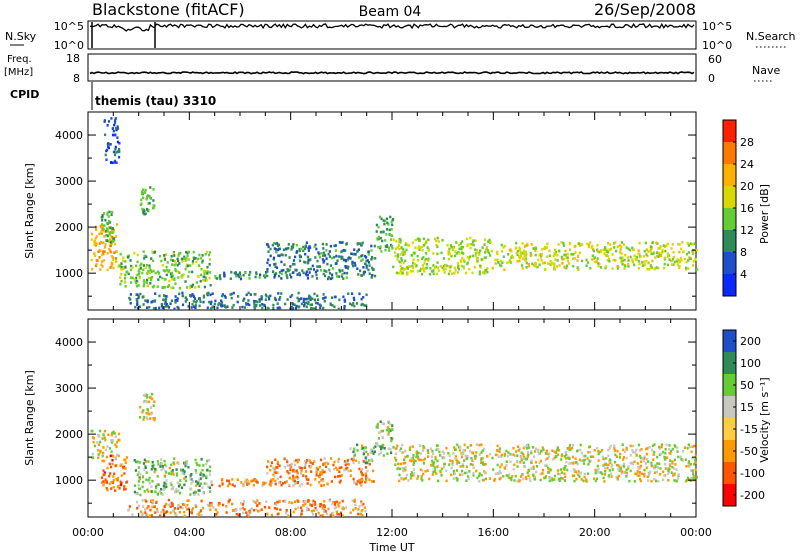 The width and height of the screenshot is (800, 554). I want to click on velocity-colorbar-tick-label: -15, so click(749, 429).